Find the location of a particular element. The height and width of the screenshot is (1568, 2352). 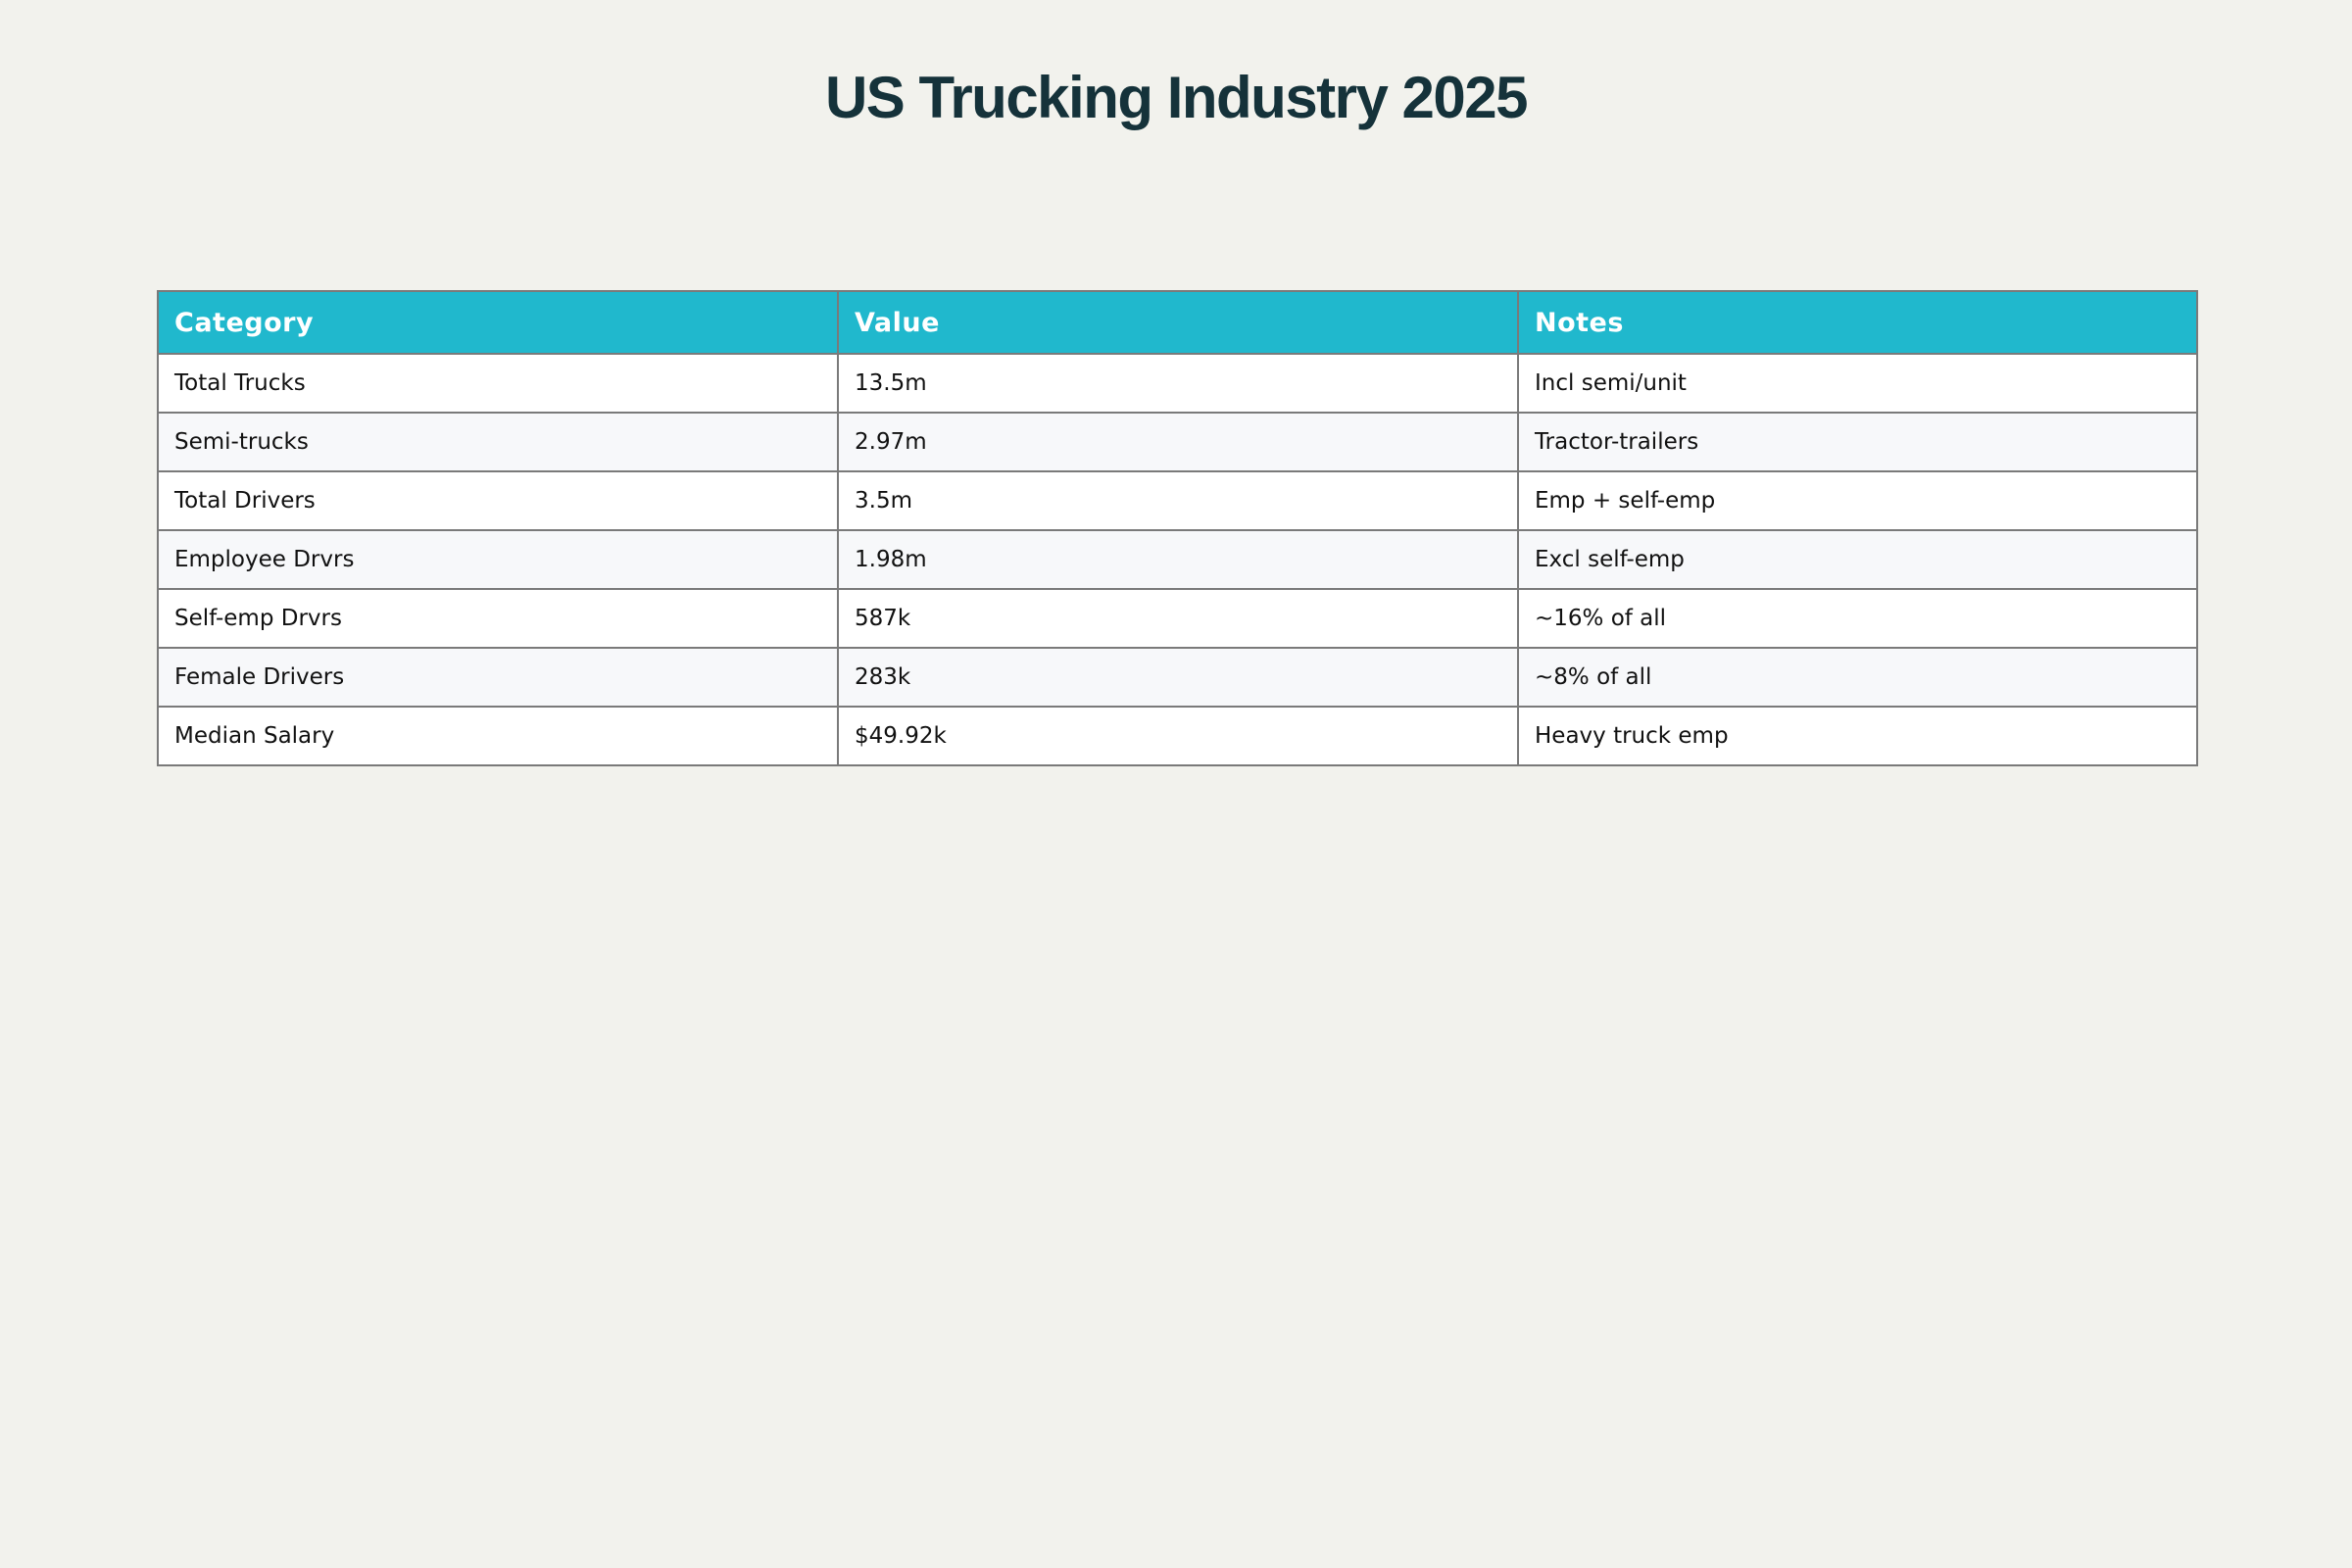

cell-category: Total Trucks is located at coordinates (498, 383).